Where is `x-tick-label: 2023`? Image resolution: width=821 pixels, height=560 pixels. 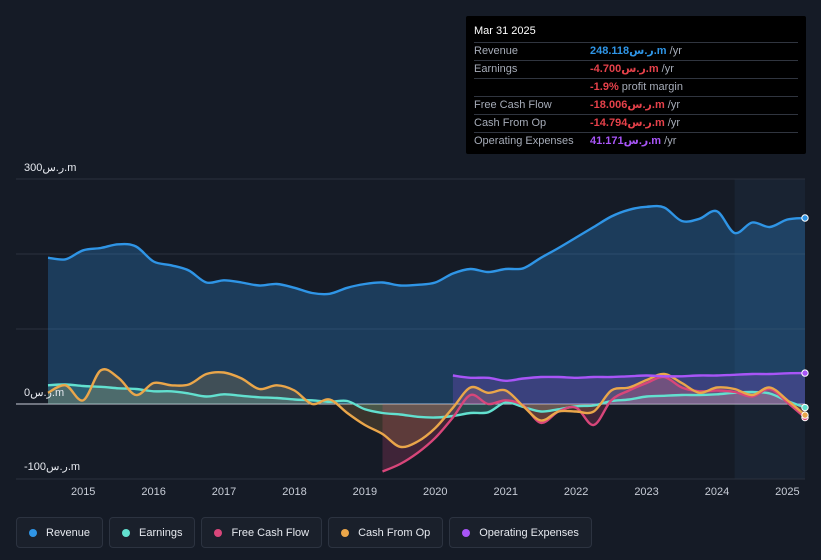 x-tick-label: 2023 is located at coordinates (646, 492).